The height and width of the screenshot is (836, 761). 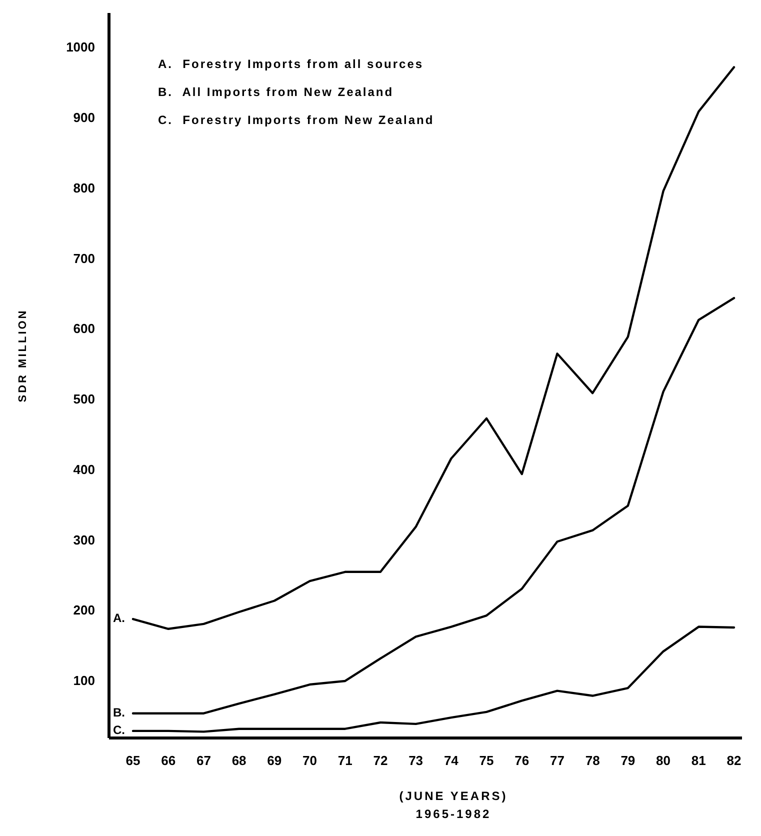 I want to click on x-tick-label: 77, so click(x=557, y=760).